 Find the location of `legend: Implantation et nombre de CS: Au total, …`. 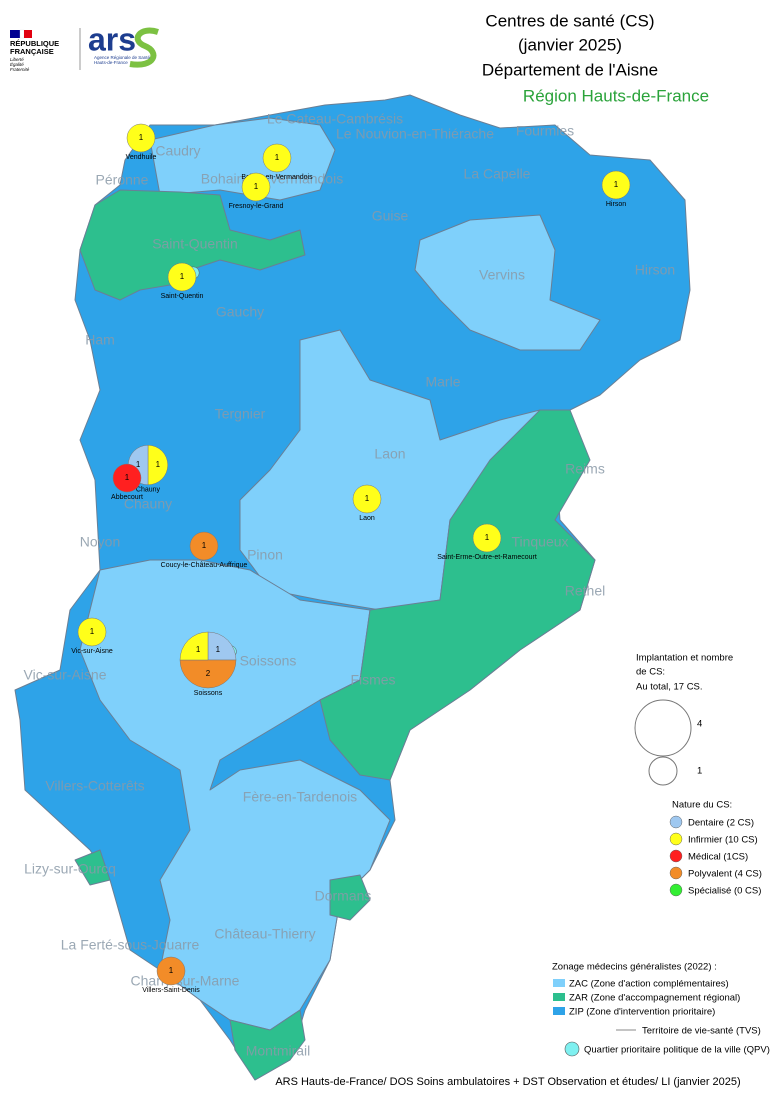

legend: Implantation et nombre de CS: Au total, … is located at coordinates (661, 855).